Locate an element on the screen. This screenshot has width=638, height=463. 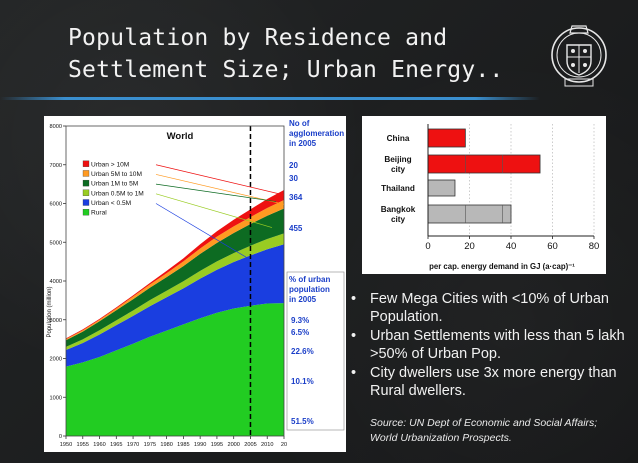
legend-entry: Urban 5M to 10M is located at coordinates (116, 174).